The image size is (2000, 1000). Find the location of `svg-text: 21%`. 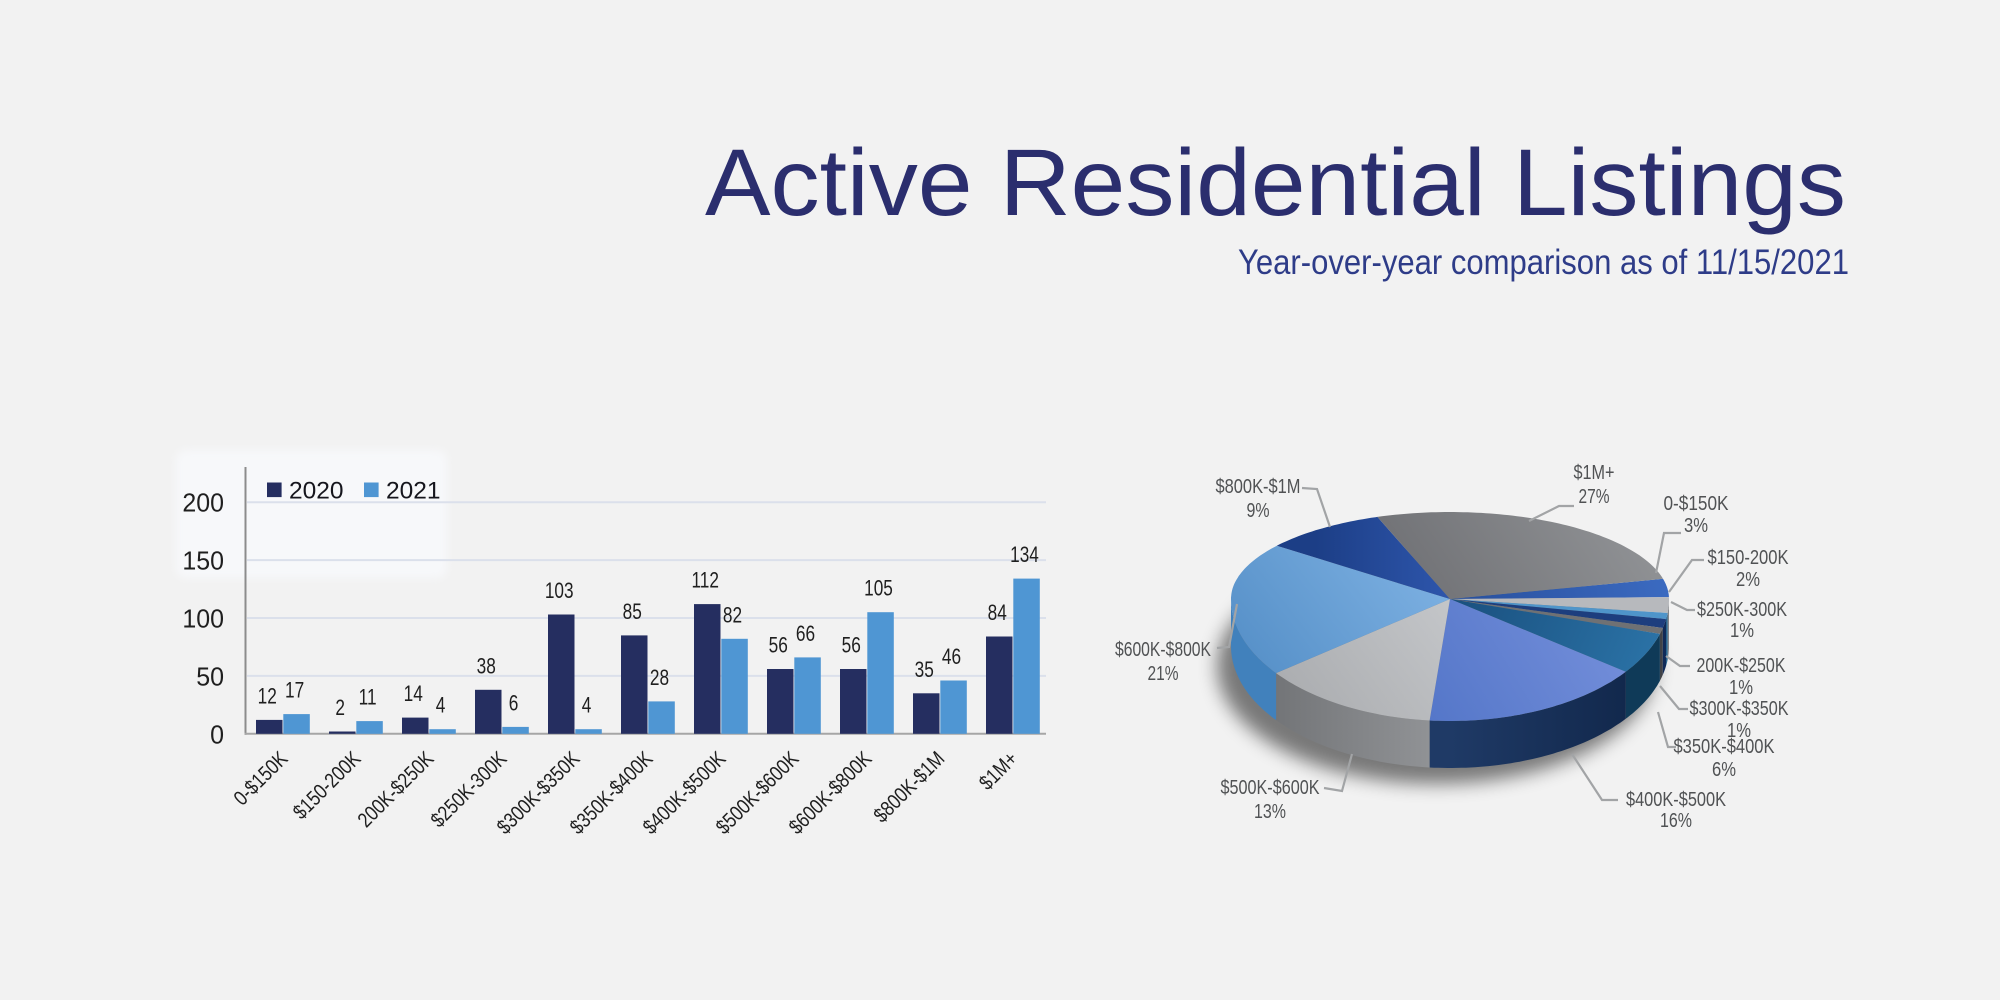

svg-text: 21% is located at coordinates (1163, 674).